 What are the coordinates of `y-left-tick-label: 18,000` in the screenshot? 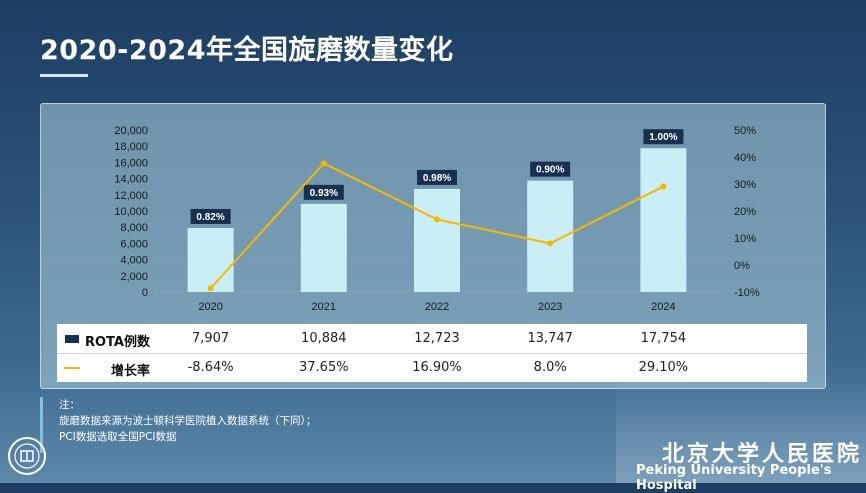 It's located at (131, 147).